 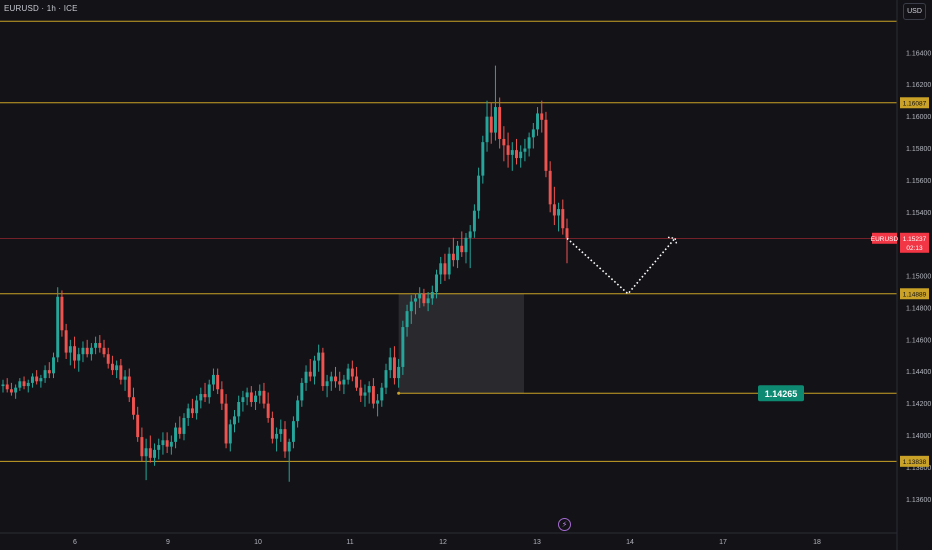 What do you see at coordinates (918, 213) in the screenshot?
I see `y-tick-label: 1.15400` at bounding box center [918, 213].